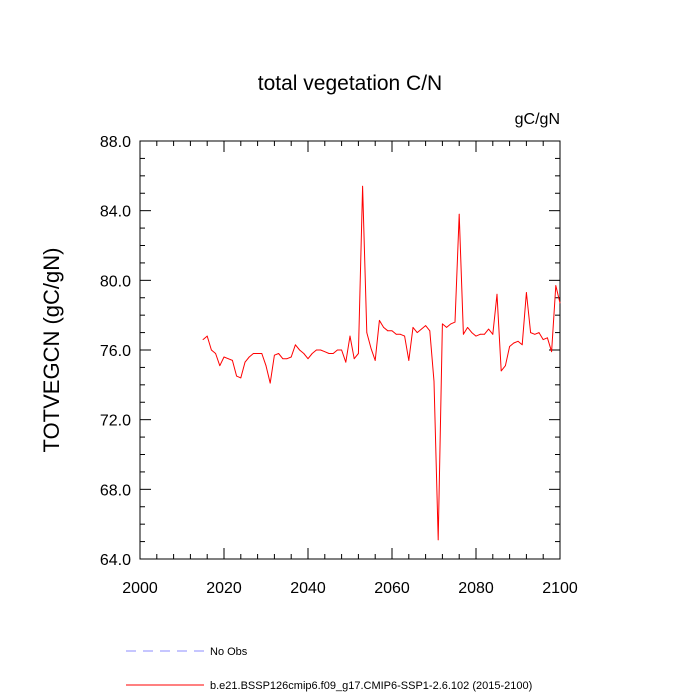  What do you see at coordinates (476, 588) in the screenshot?
I see `x-tick-label: 2080` at bounding box center [476, 588].